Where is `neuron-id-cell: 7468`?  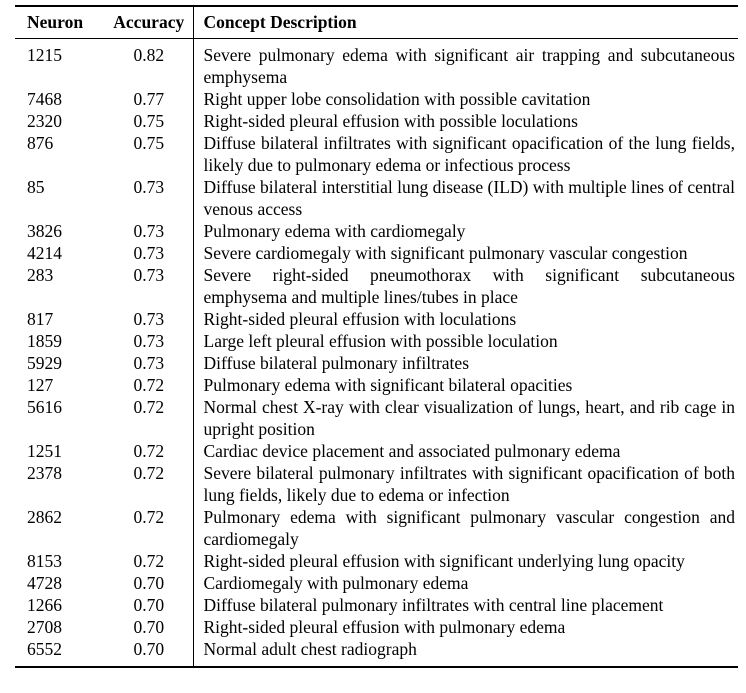 neuron-id-cell: 7468 is located at coordinates (44, 99).